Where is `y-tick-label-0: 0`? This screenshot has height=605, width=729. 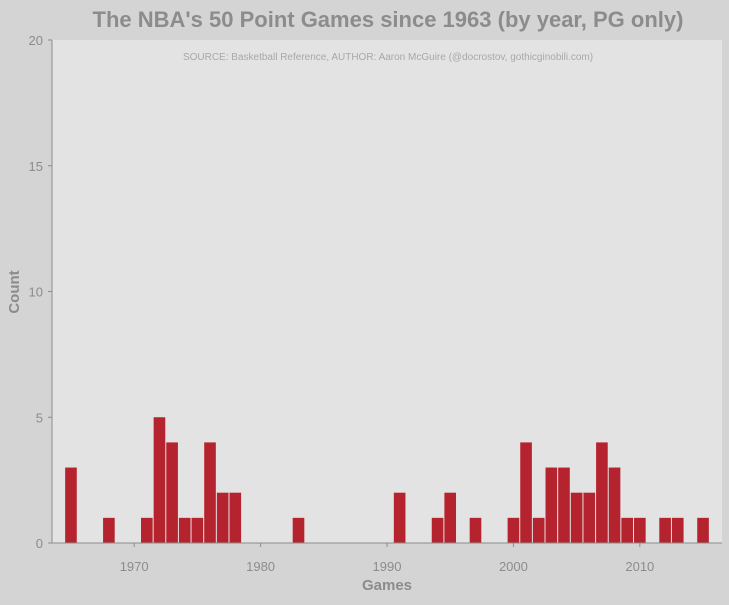
y-tick-label-0: 0 is located at coordinates (39, 543).